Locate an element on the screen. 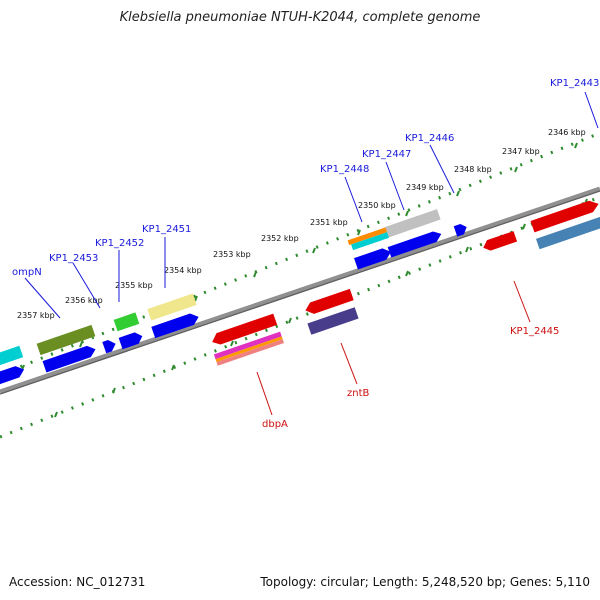  accession-text: Accession: NC_012731 is located at coordinates (77, 582).